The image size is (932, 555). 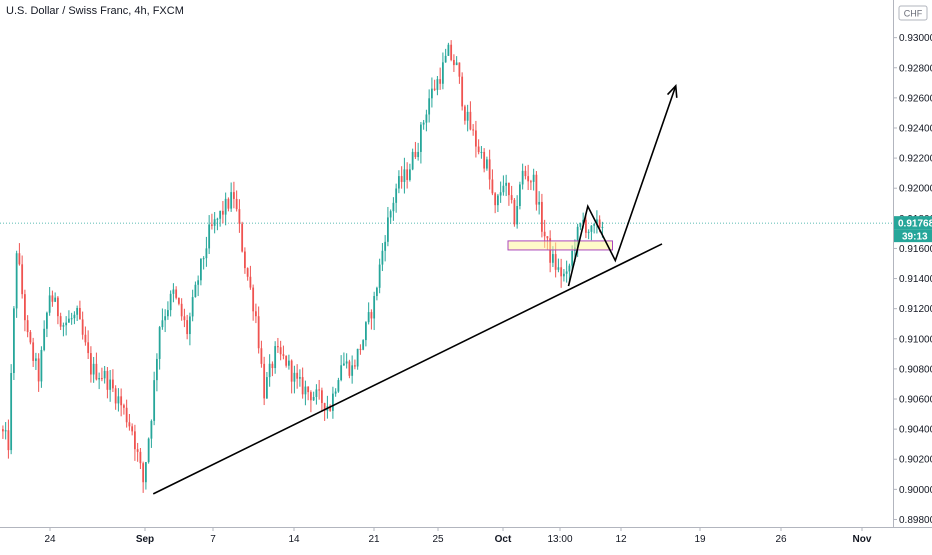 I want to click on projection-path, so click(x=622, y=186).